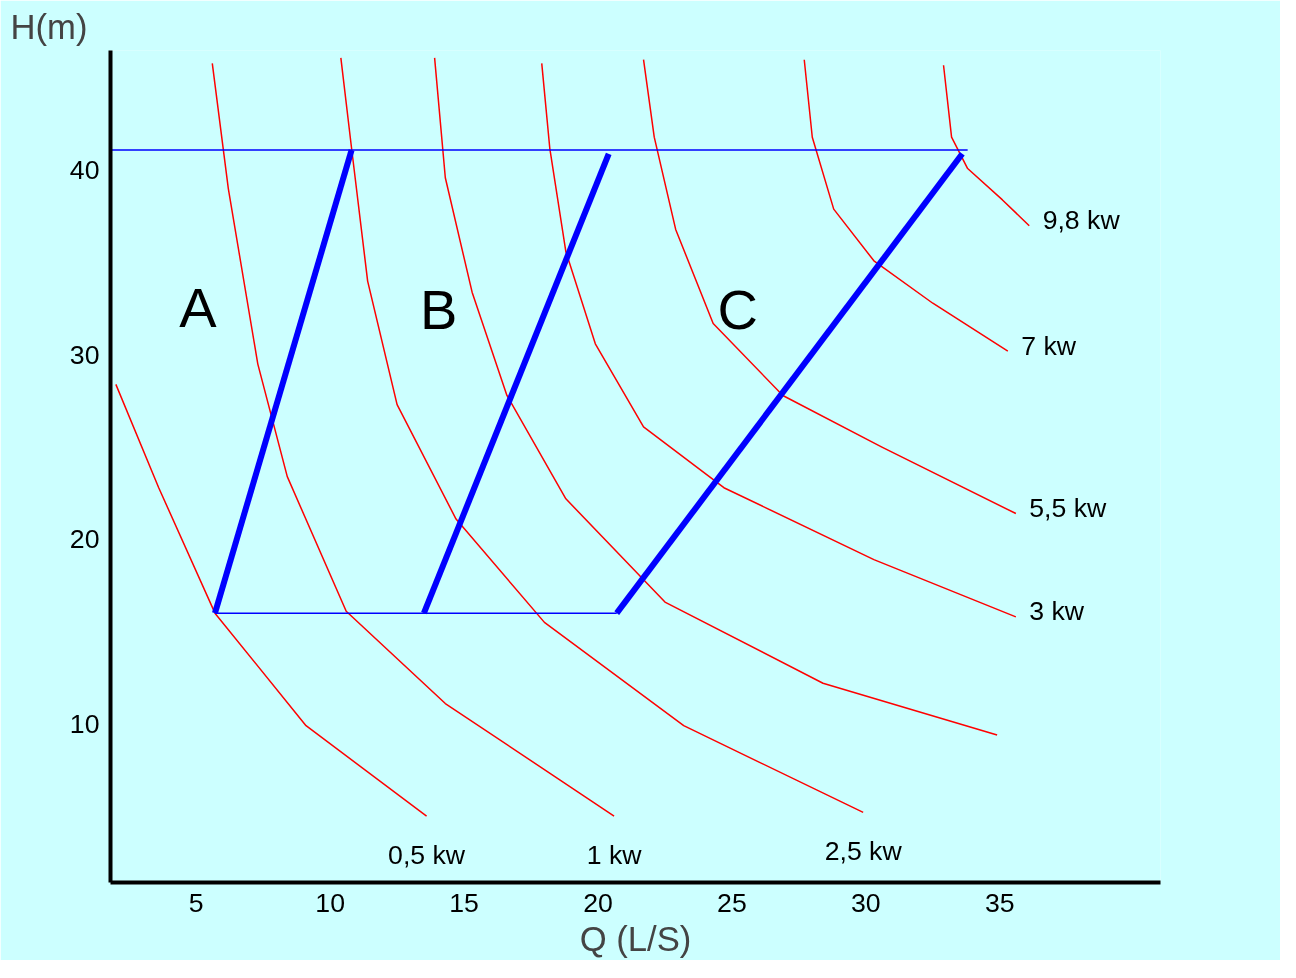  Describe the element at coordinates (598, 902) in the screenshot. I see `x-tick-label: 20` at that location.